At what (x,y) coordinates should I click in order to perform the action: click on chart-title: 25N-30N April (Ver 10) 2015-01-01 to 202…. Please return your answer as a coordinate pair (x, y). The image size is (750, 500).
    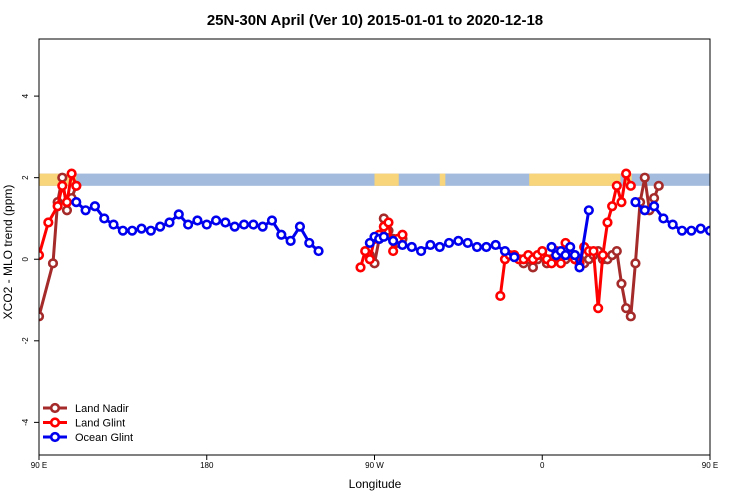
    Looking at the image, I should click on (375, 20).